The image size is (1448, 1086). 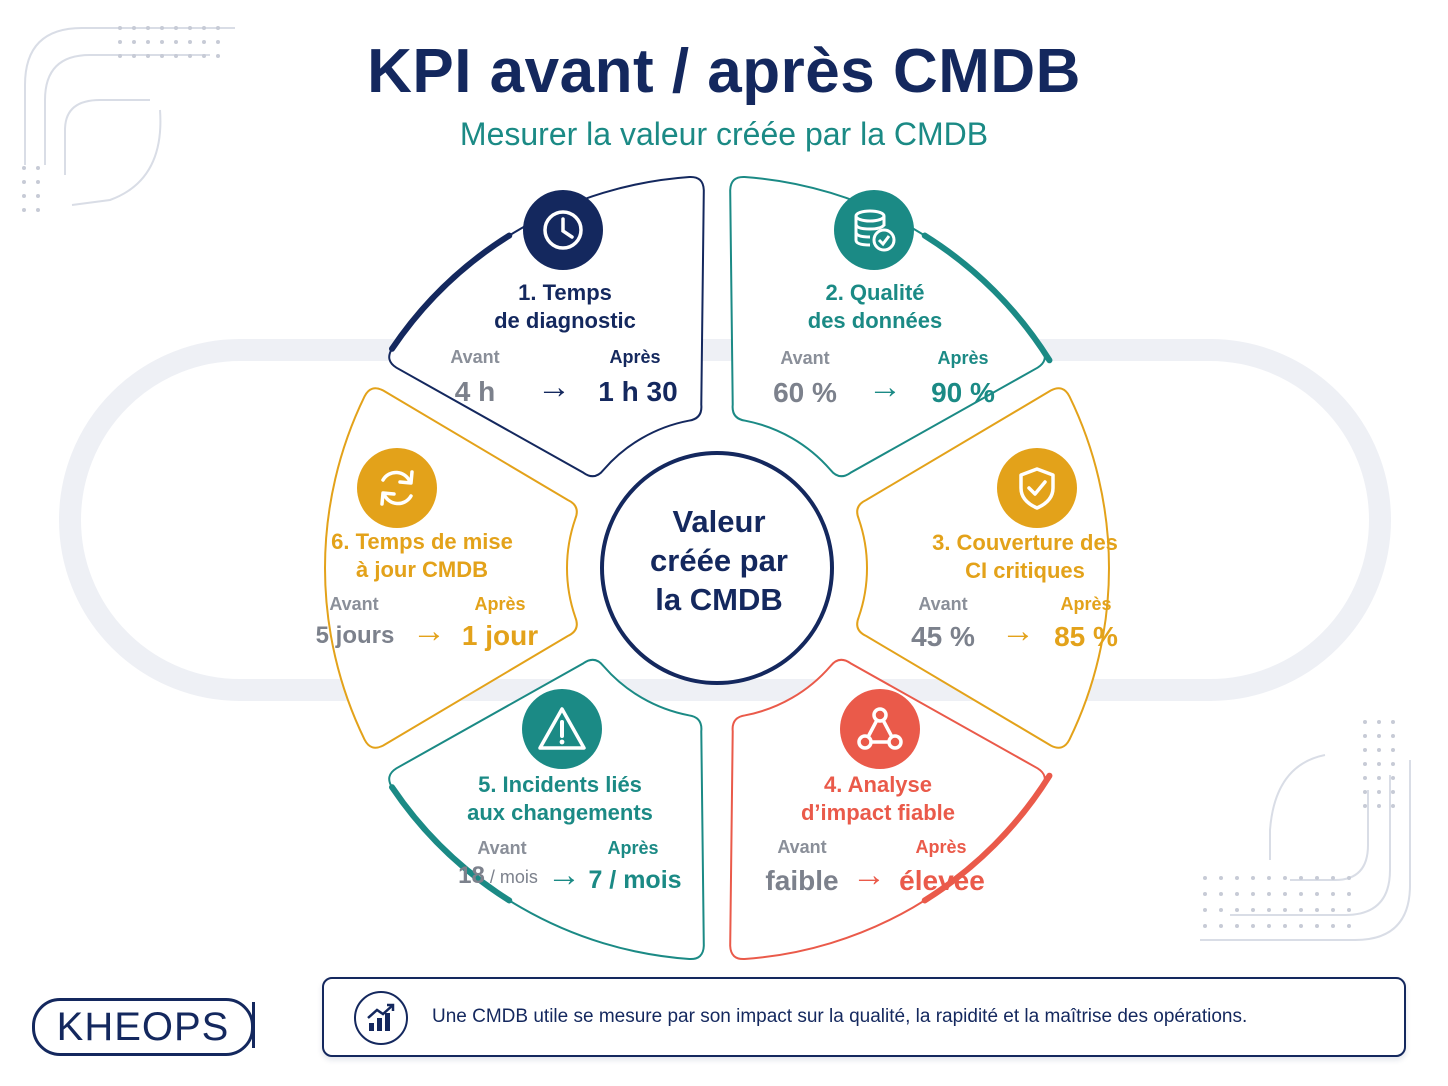 I want to click on segment-6-after-value: 1 jour, so click(x=500, y=635).